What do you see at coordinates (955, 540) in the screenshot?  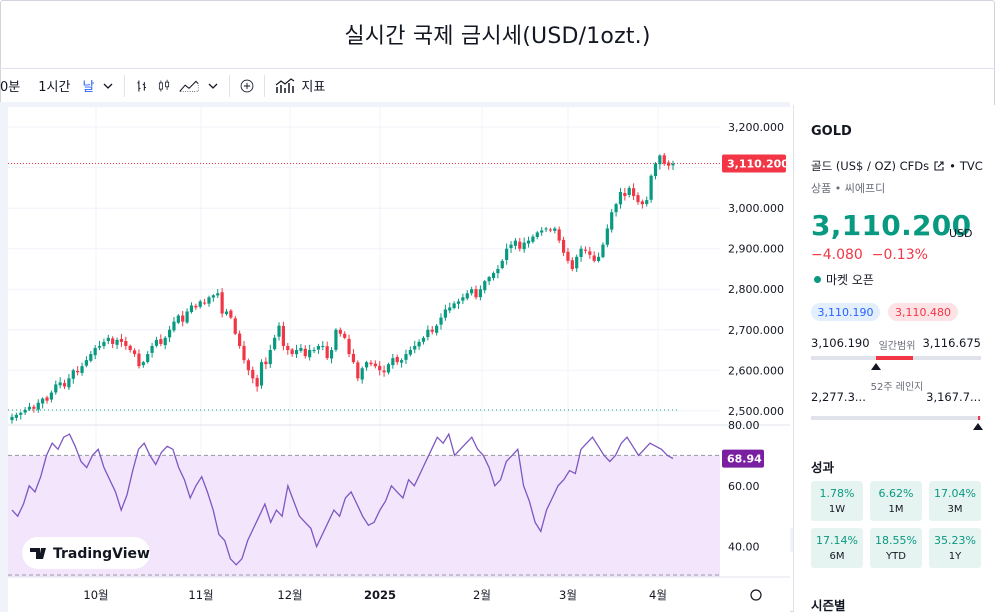 I see `performance-value: 35.23%` at bounding box center [955, 540].